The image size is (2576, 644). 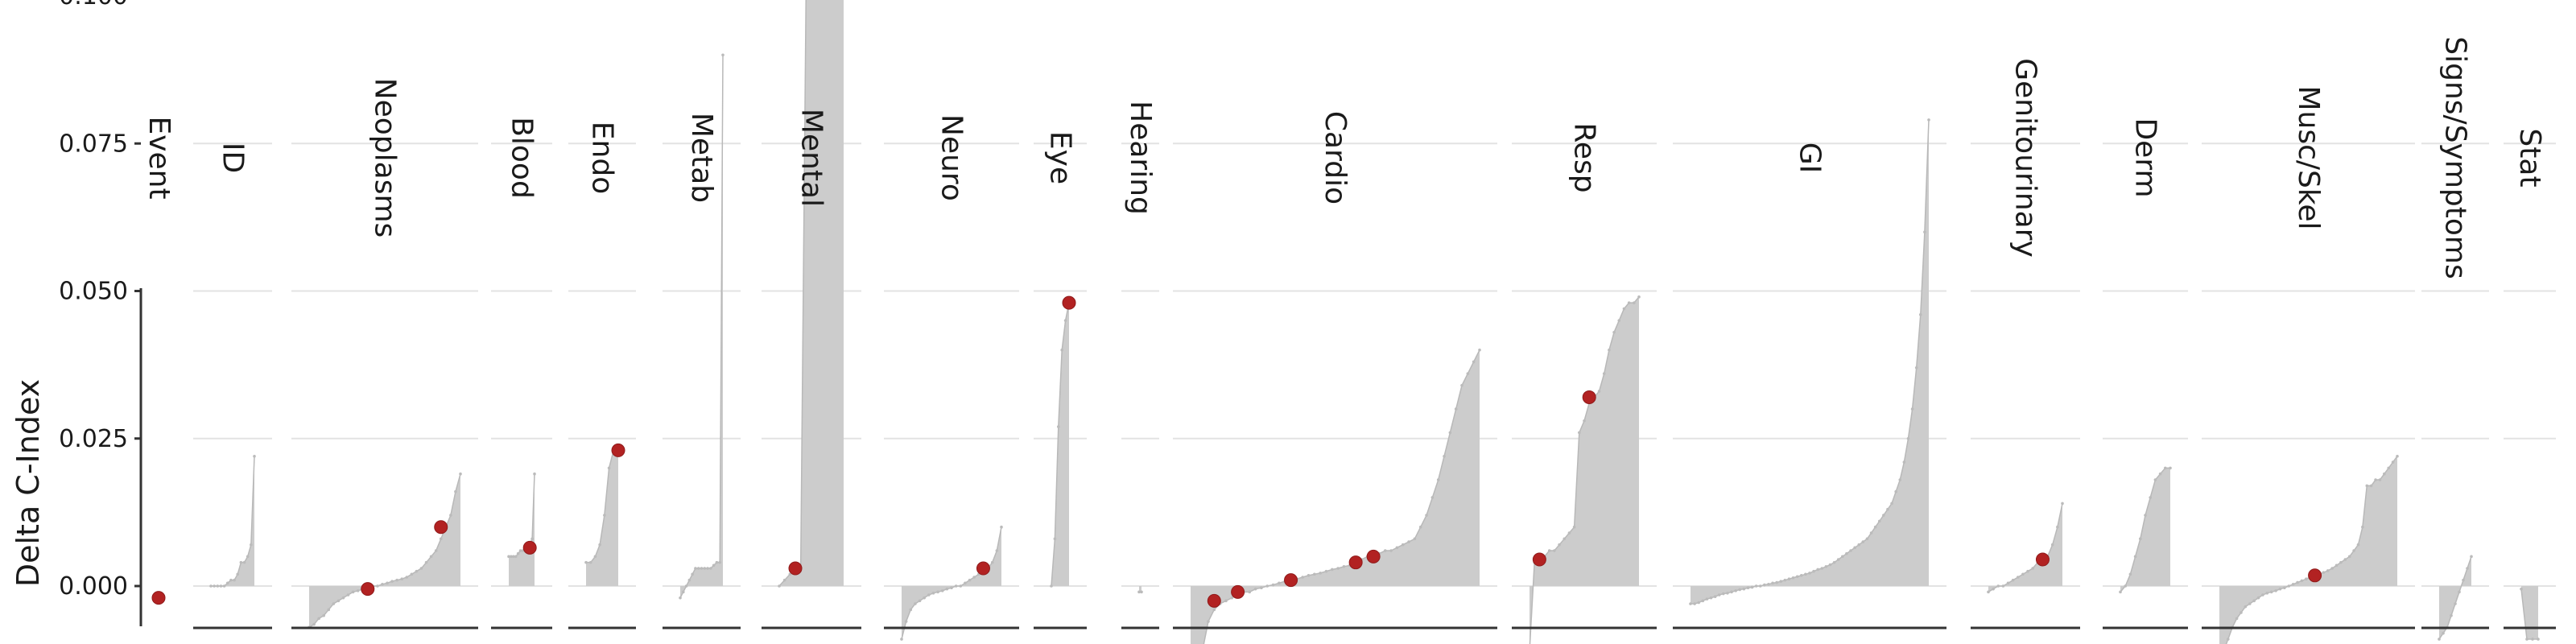 What do you see at coordinates (602, 158) in the screenshot?
I see `panel-label: Endo` at bounding box center [602, 158].